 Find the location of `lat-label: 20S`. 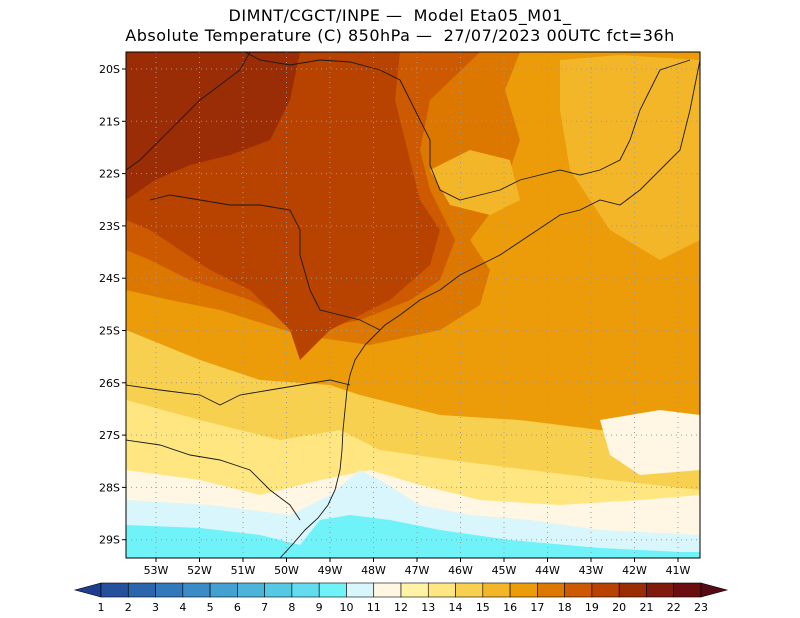

lat-label: 20S is located at coordinates (109, 69).